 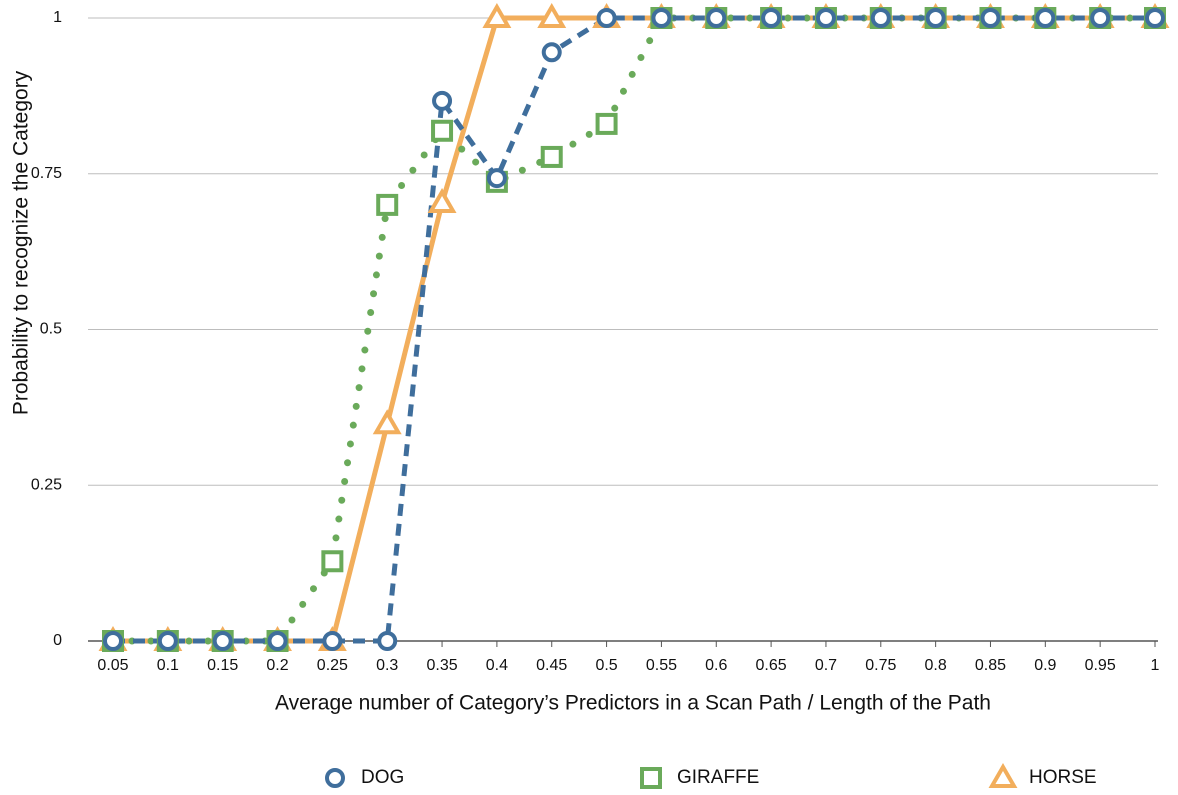 What do you see at coordinates (46, 173) in the screenshot?
I see `y-tick-label: 0.75` at bounding box center [46, 173].